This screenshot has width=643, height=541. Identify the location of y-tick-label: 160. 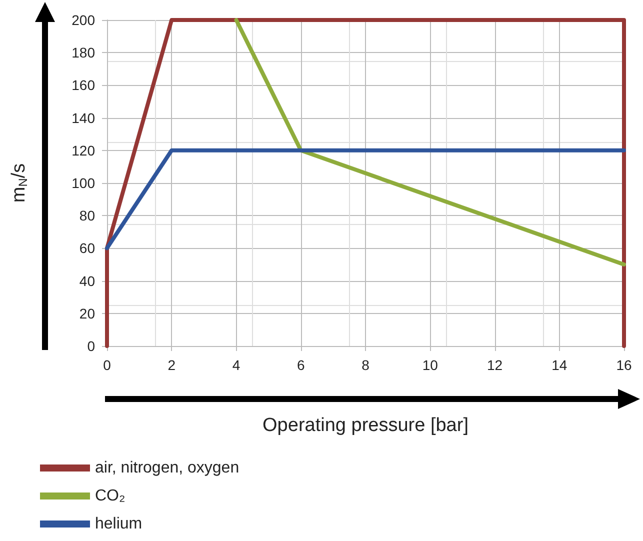
(84, 85).